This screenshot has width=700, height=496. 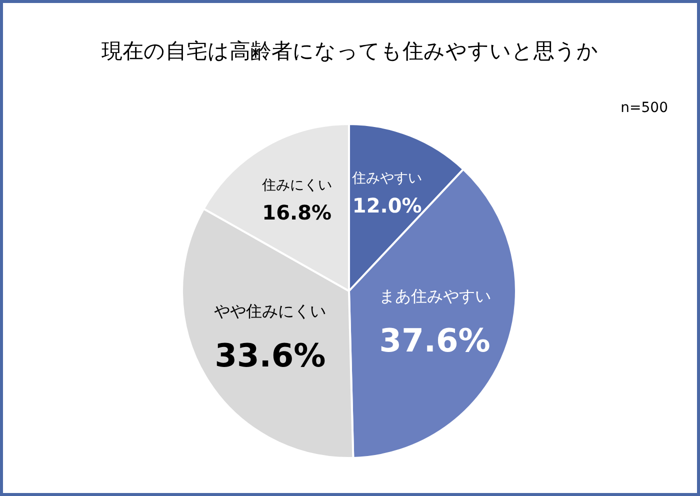 What do you see at coordinates (434, 341) in the screenshot?
I see `data-label: 37.6%` at bounding box center [434, 341].